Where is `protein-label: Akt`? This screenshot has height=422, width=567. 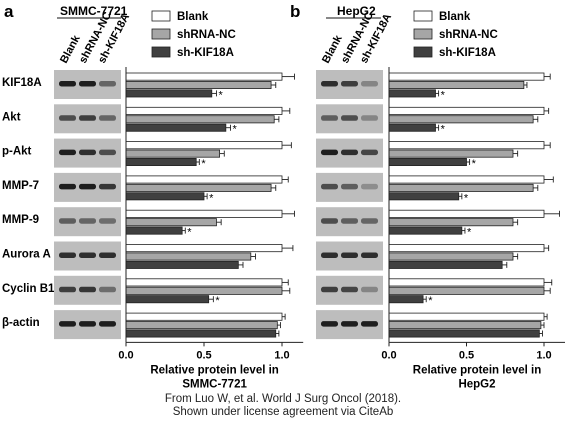
protein-label: Akt is located at coordinates (11, 117).